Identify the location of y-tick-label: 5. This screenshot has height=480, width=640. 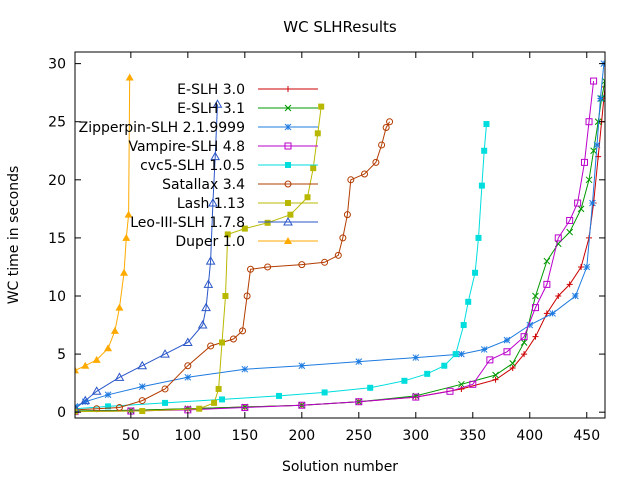
(61, 355).